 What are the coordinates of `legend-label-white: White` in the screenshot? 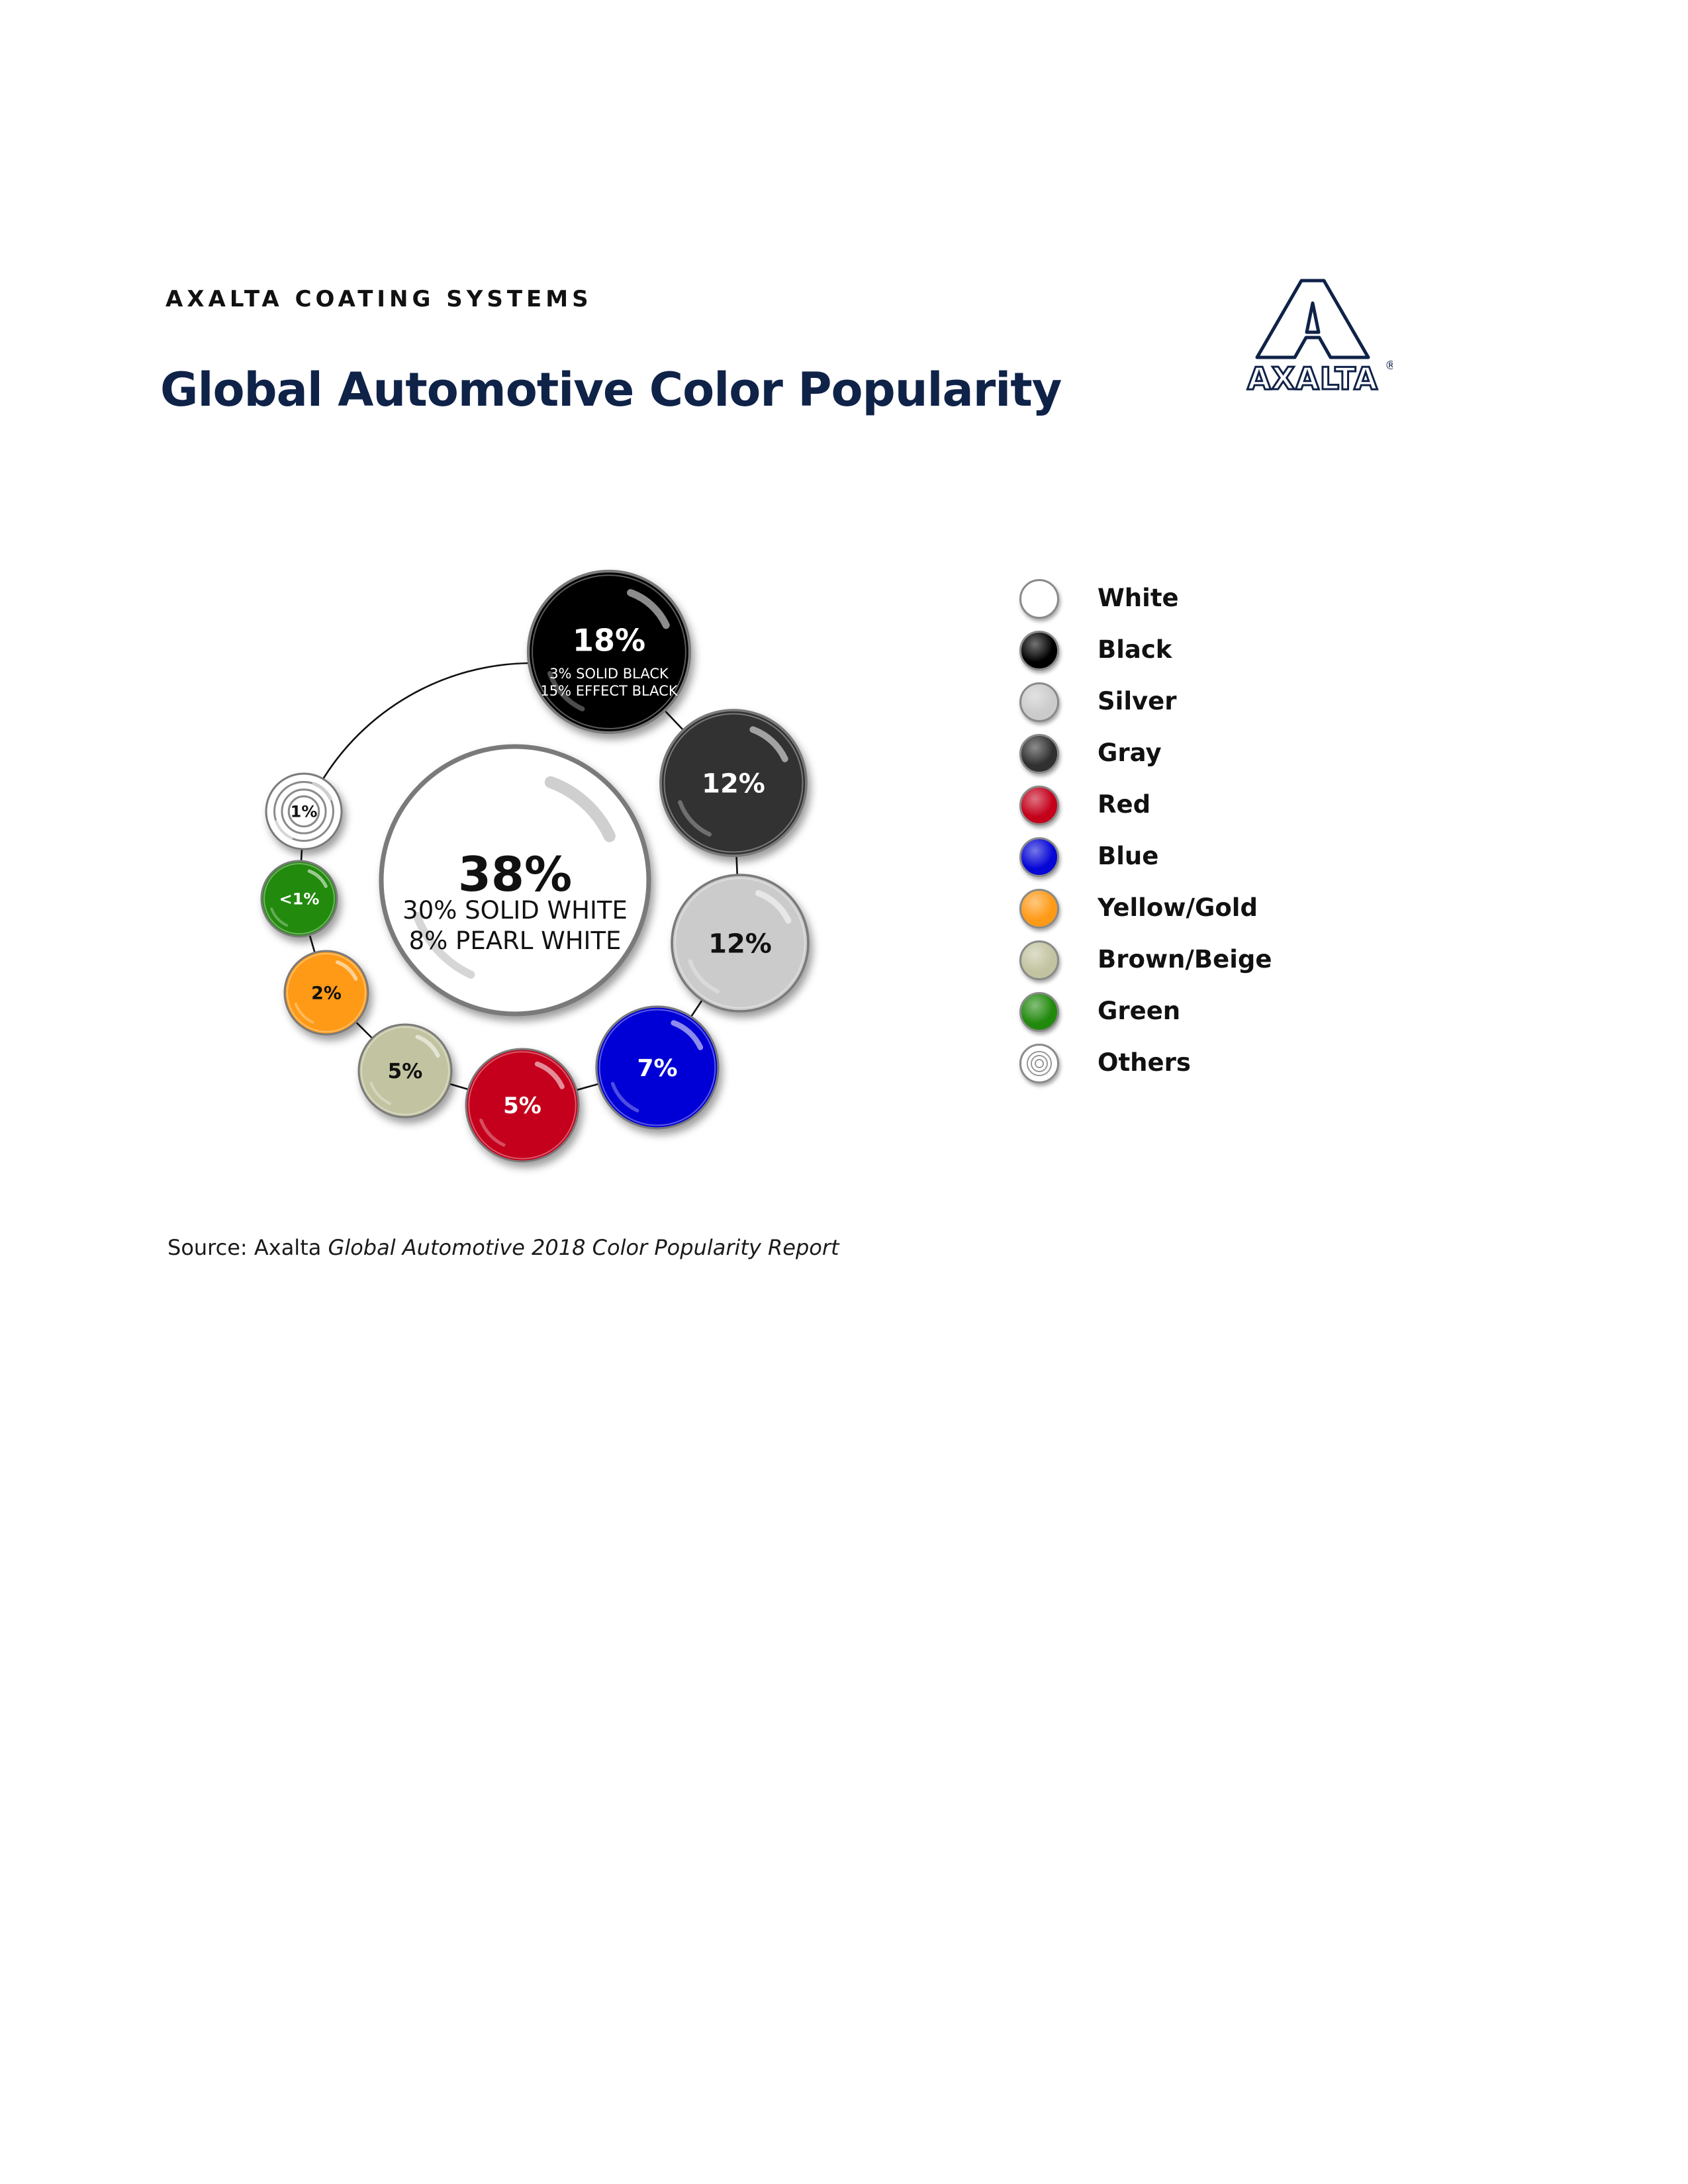 It's located at (1138, 598).